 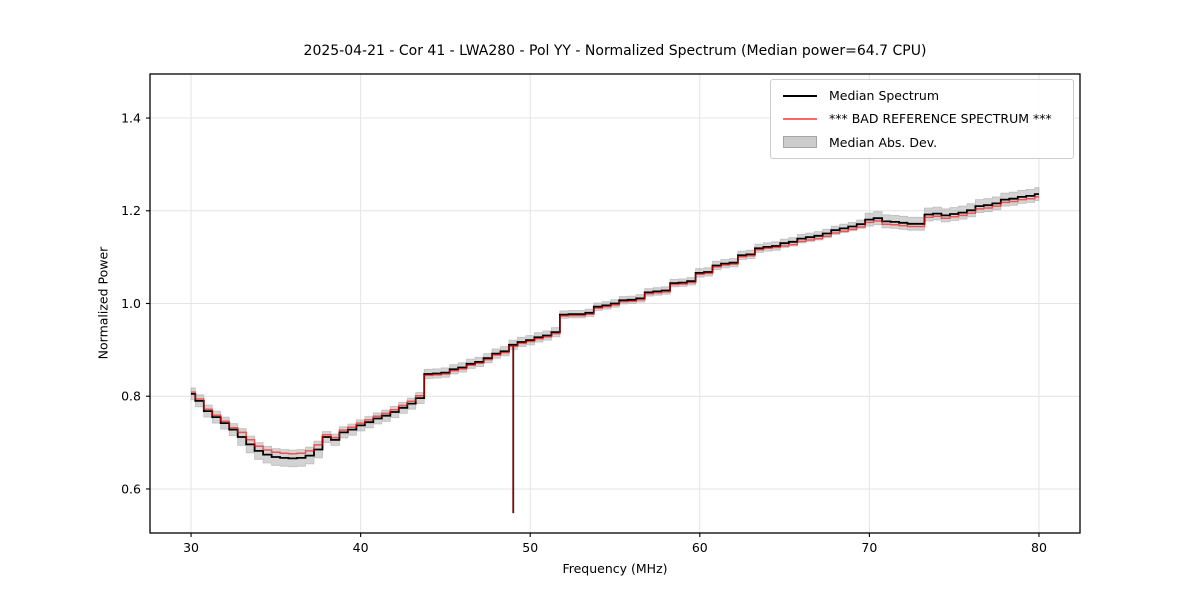 I want to click on bad-reference-line-swatch, so click(x=800, y=118).